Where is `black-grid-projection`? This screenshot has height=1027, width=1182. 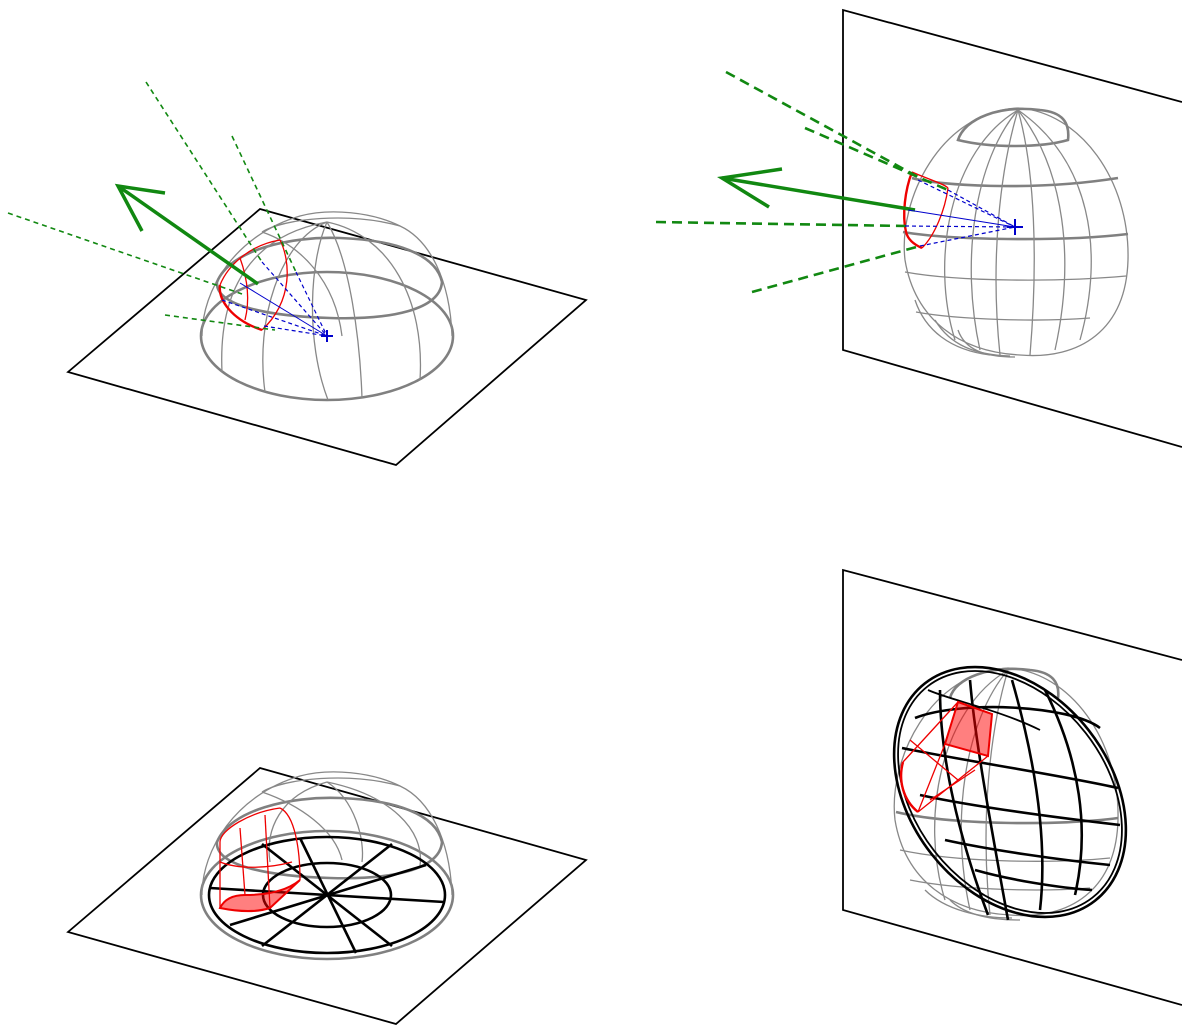 black-grid-projection is located at coordinates (1010, 793).